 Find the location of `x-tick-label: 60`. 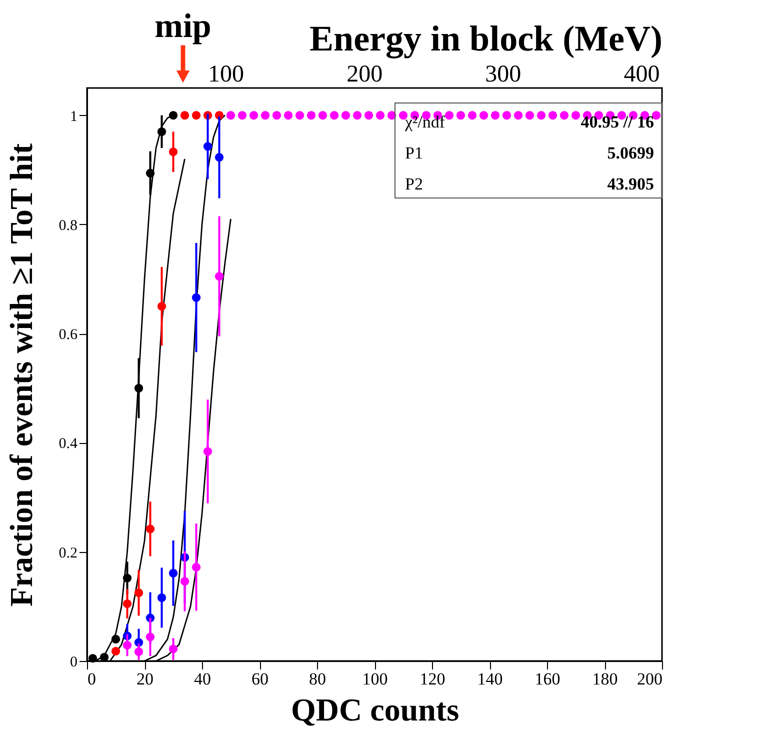

x-tick-label: 60 is located at coordinates (260, 679).